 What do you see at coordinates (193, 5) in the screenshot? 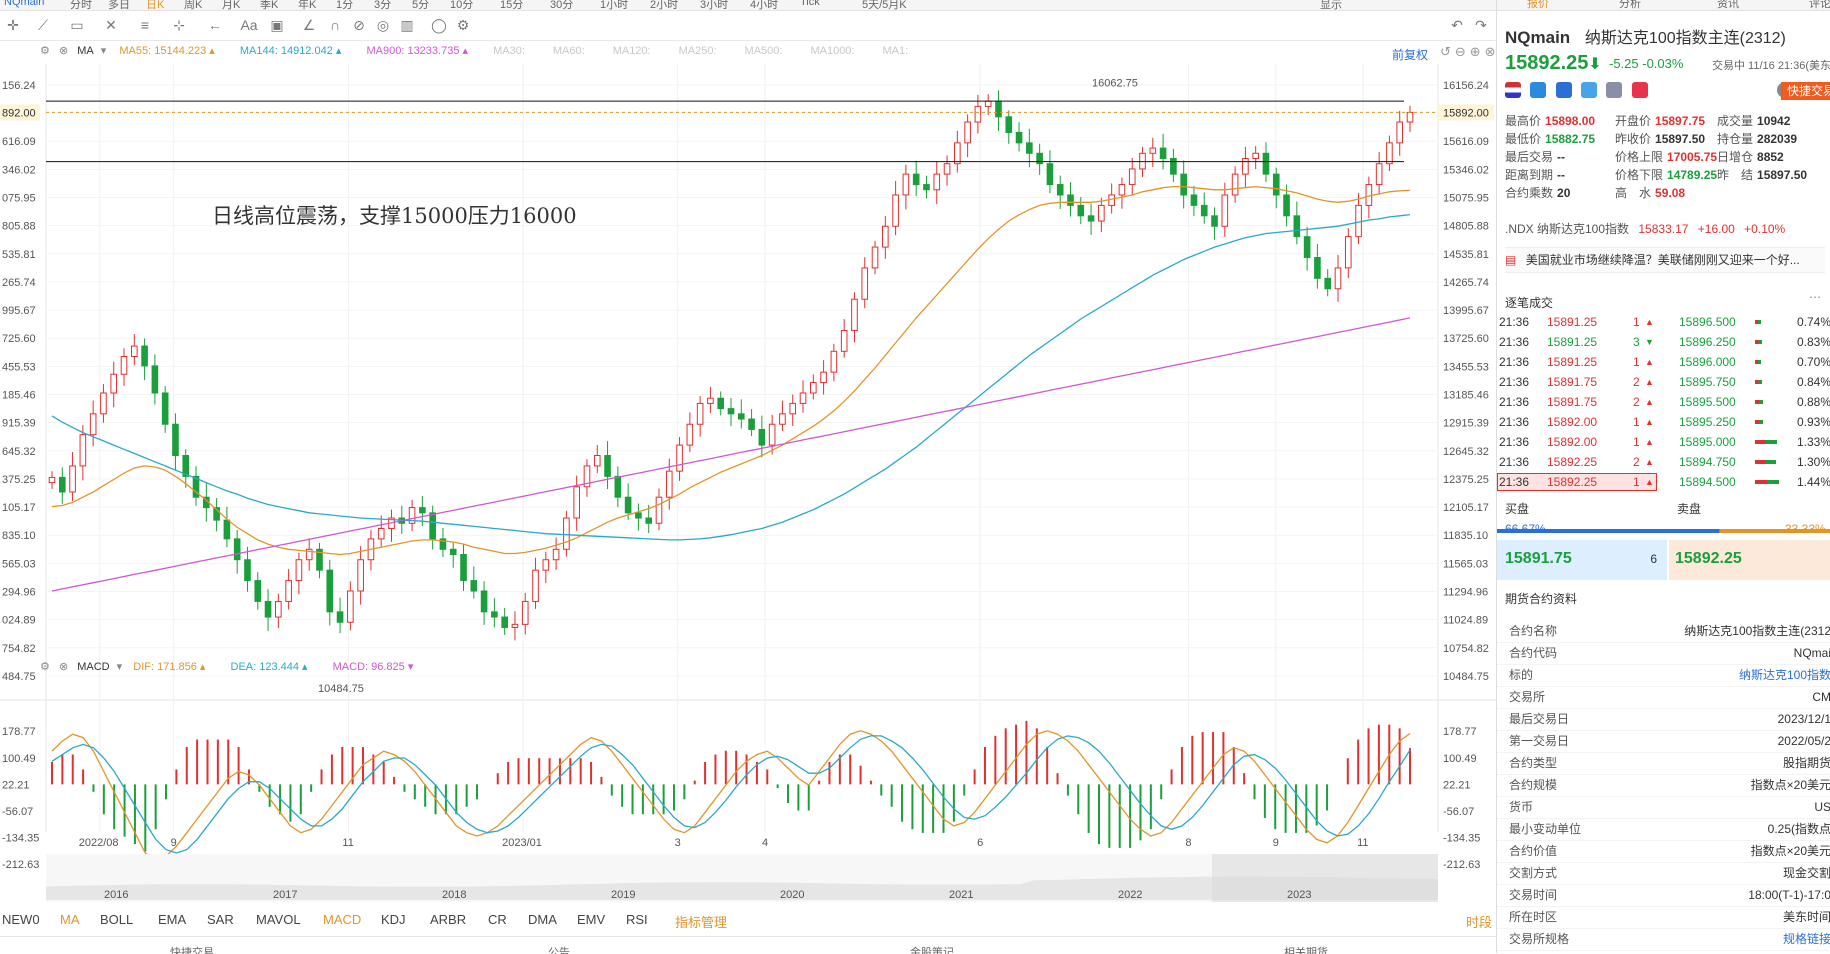
I see `period-tab: 周K` at bounding box center [193, 5].